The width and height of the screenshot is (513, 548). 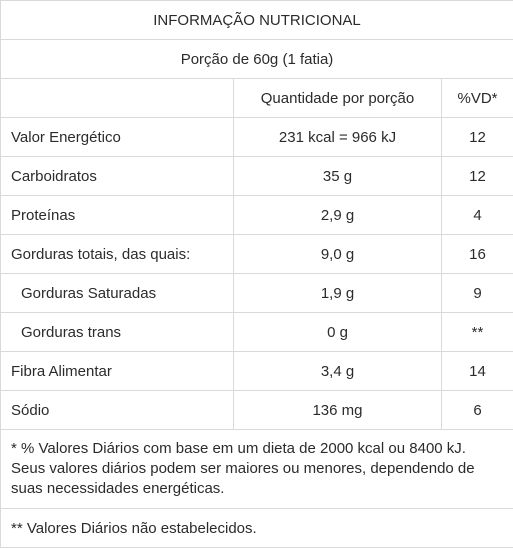 I want to click on portion-size: Porção de 60g (1 fatia), so click(x=257, y=59).